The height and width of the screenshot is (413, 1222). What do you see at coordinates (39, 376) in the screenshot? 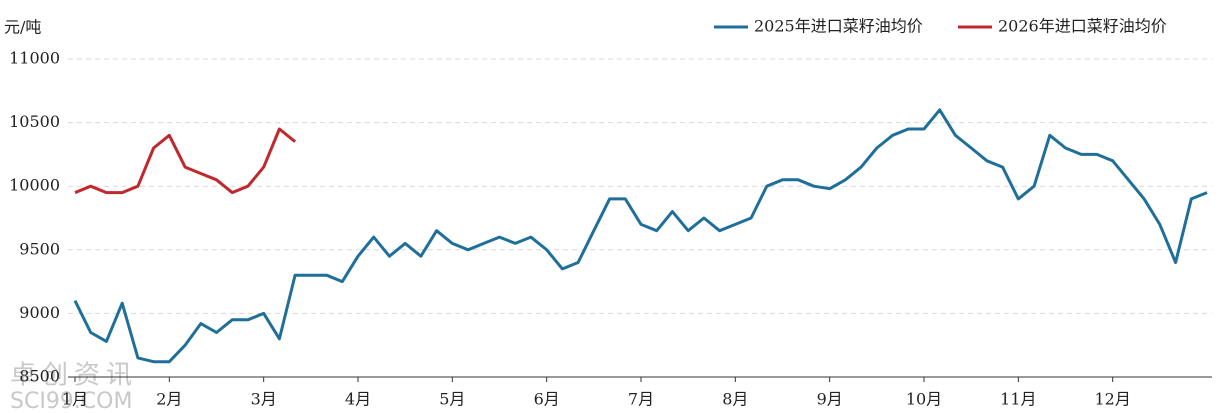
I see `y-tick-label: 8500` at bounding box center [39, 376].